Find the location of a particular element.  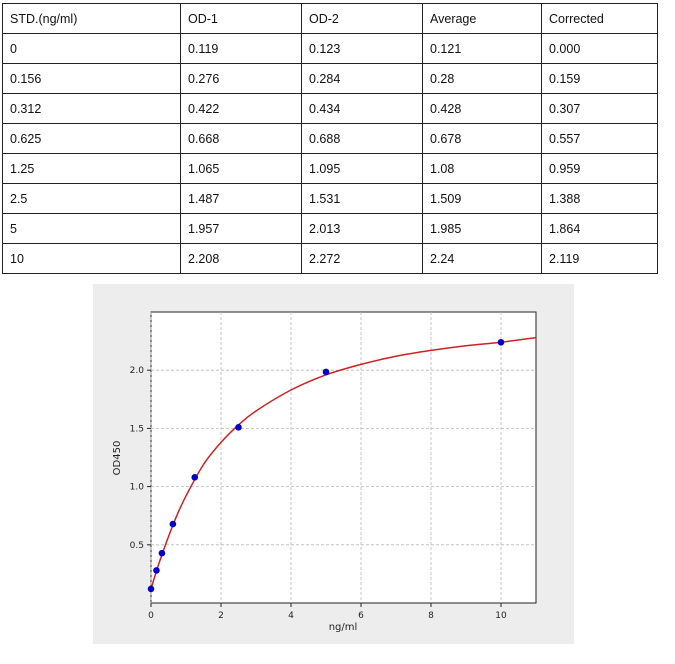

table-cell: 0.557 is located at coordinates (599, 138).